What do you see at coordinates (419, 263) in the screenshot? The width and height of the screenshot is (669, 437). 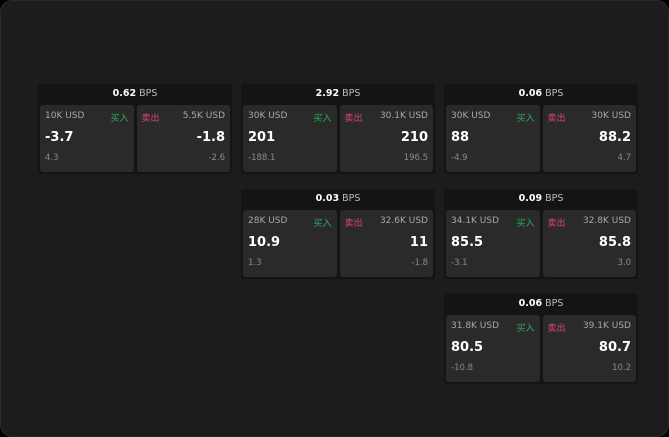 I see `sell-change: -1.8` at bounding box center [419, 263].